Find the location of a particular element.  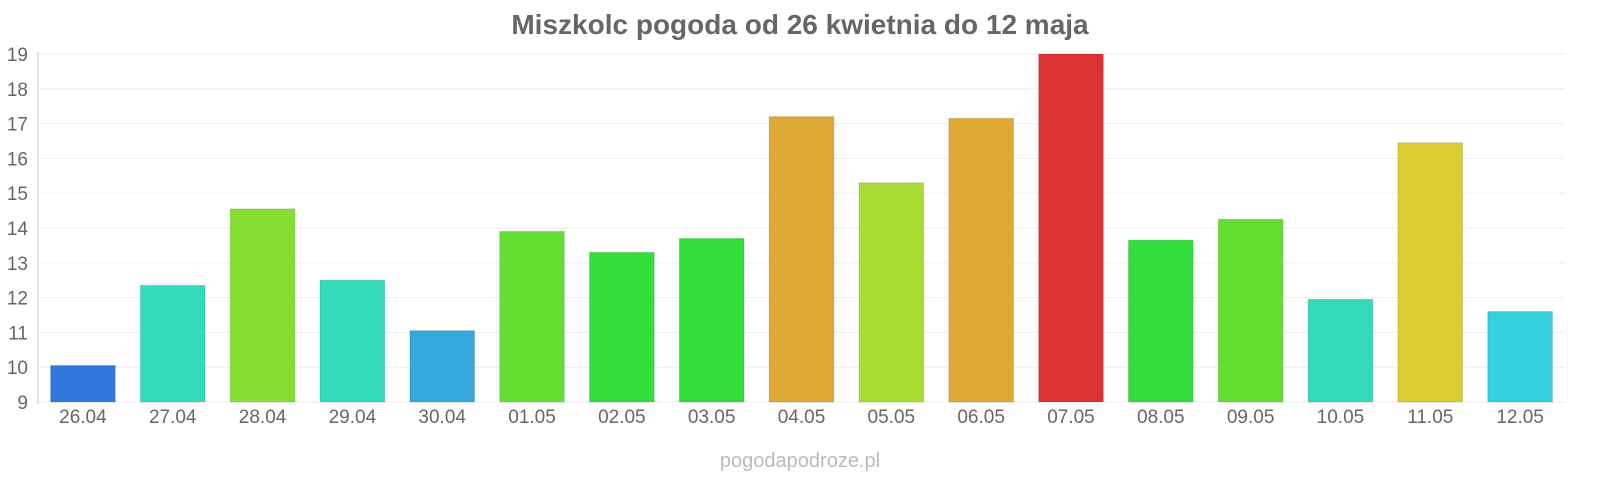

bar-04.05 is located at coordinates (801, 259).